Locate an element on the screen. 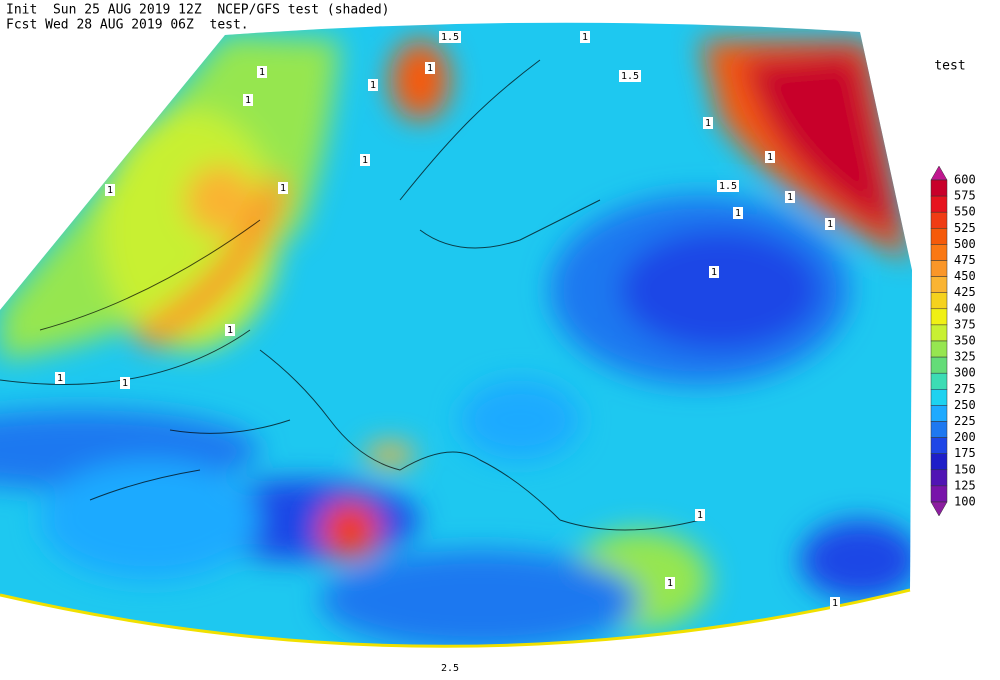 Image resolution: width=1000 pixels, height=680 pixels. colorbar-label: 200 is located at coordinates (965, 437).